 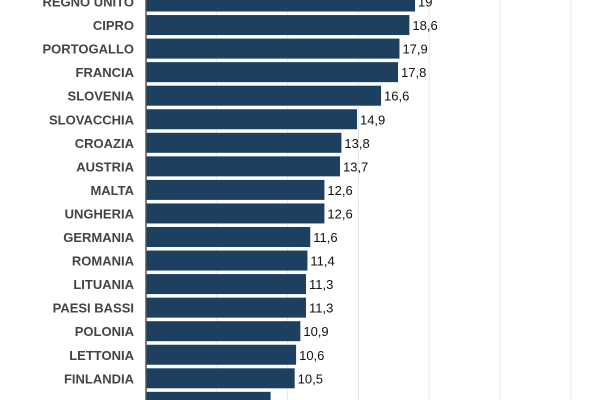 What do you see at coordinates (88, 49) in the screenshot?
I see `category-label: PORTOGALLO` at bounding box center [88, 49].